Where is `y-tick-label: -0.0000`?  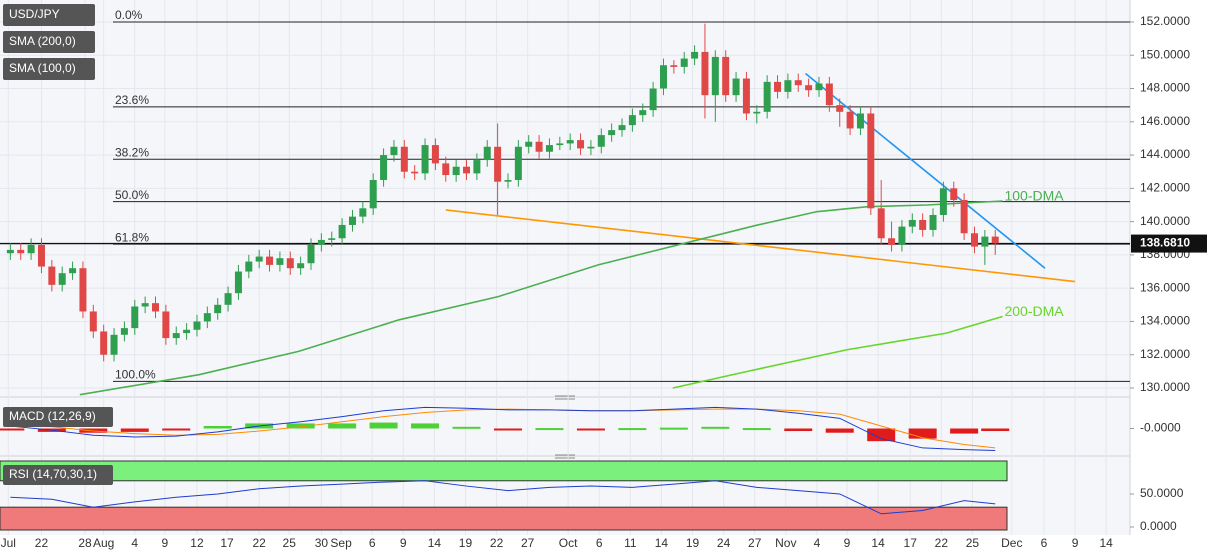
y-tick-label: -0.0000 is located at coordinates (1160, 428).